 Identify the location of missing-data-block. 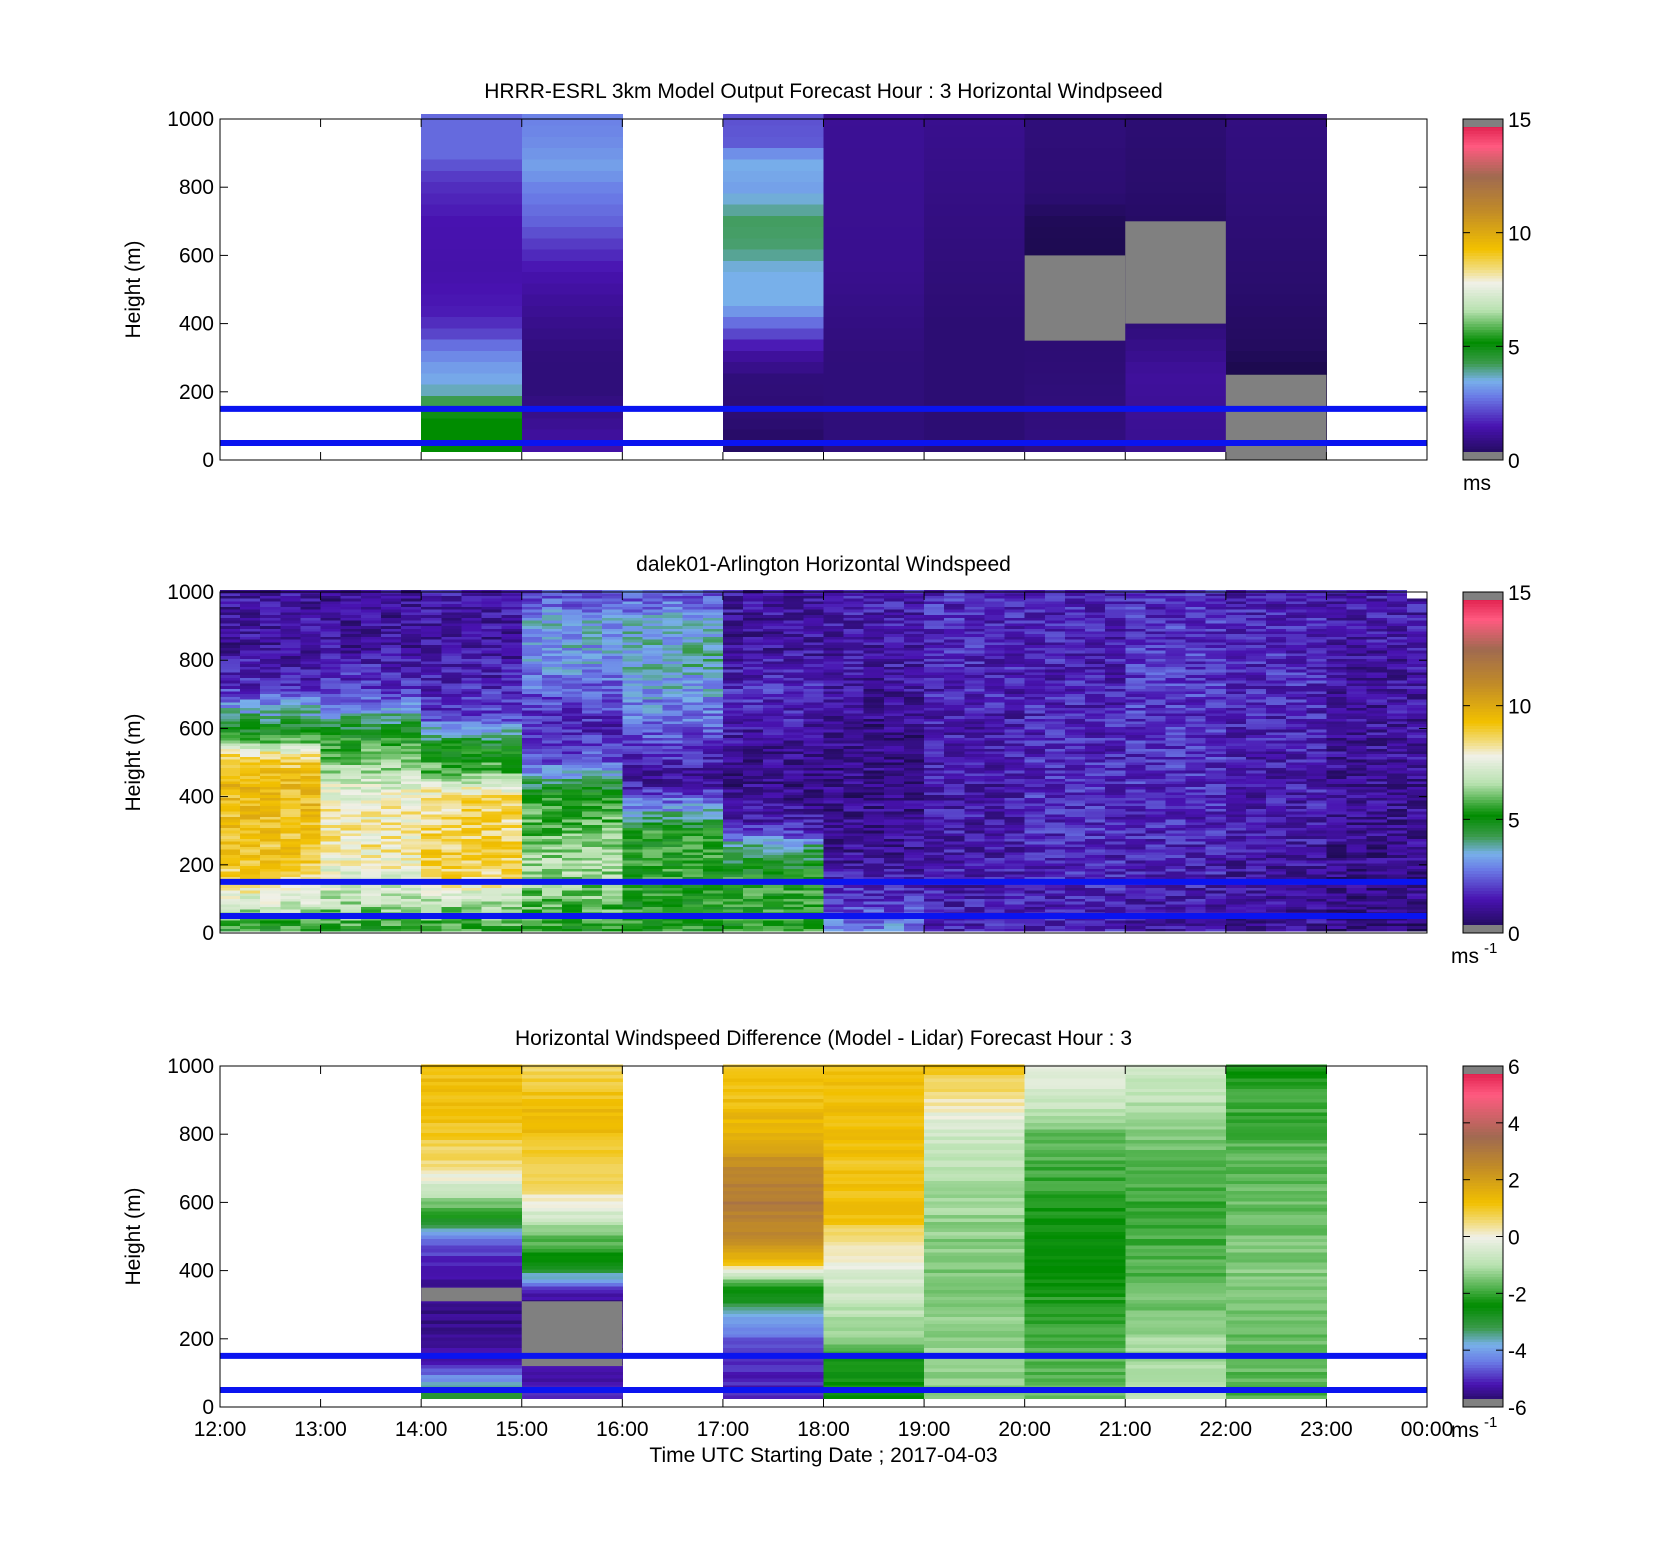
(1175, 272).